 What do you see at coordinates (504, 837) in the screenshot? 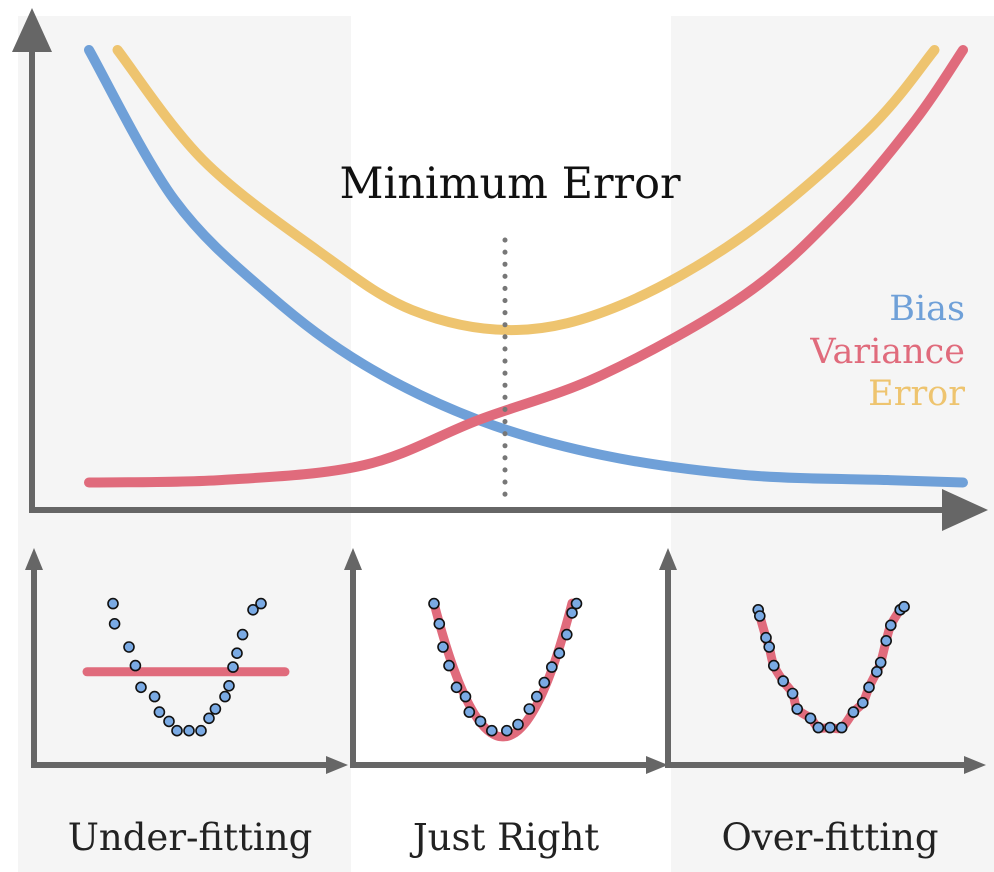
I see `panel-label-just-right: Just Right` at bounding box center [504, 837].